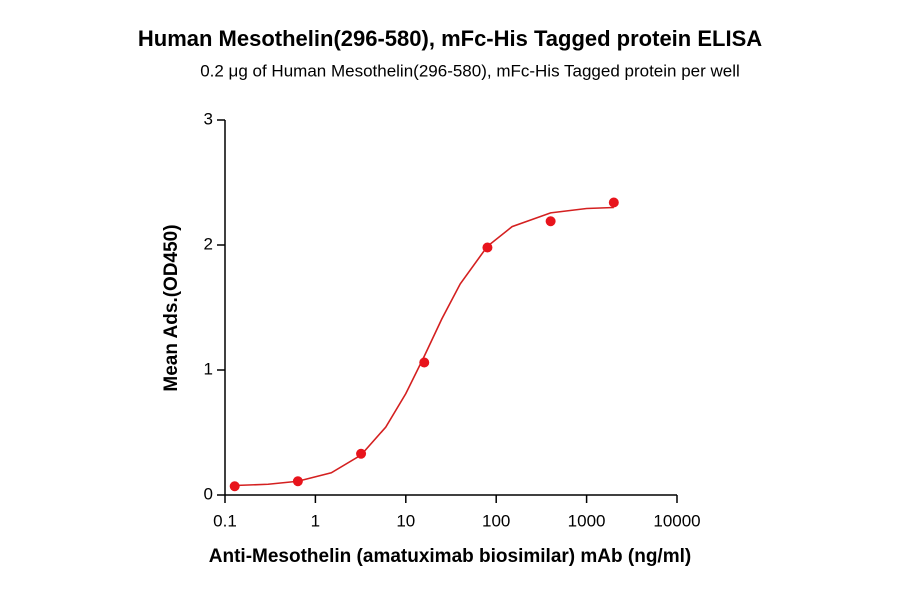 The image size is (900, 594). Describe the element at coordinates (676, 520) in the screenshot. I see `x-tick-label: 10000` at that location.